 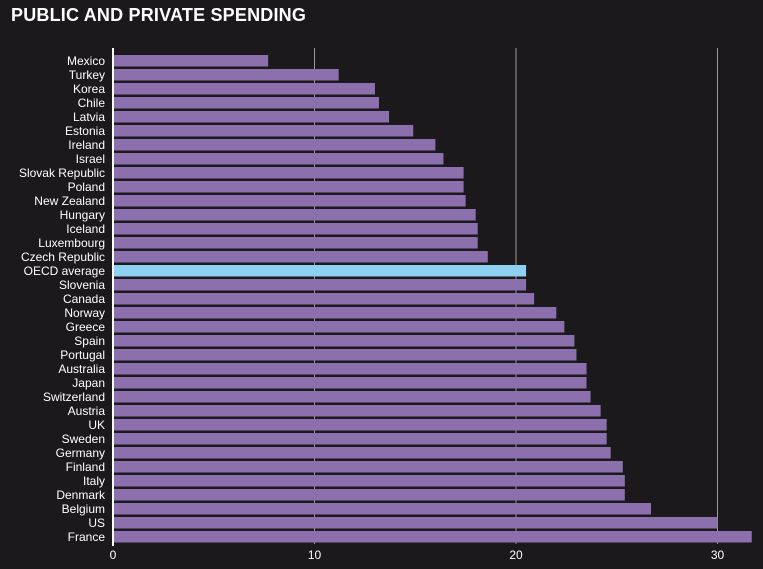 I want to click on bar-canada, so click(x=324, y=299).